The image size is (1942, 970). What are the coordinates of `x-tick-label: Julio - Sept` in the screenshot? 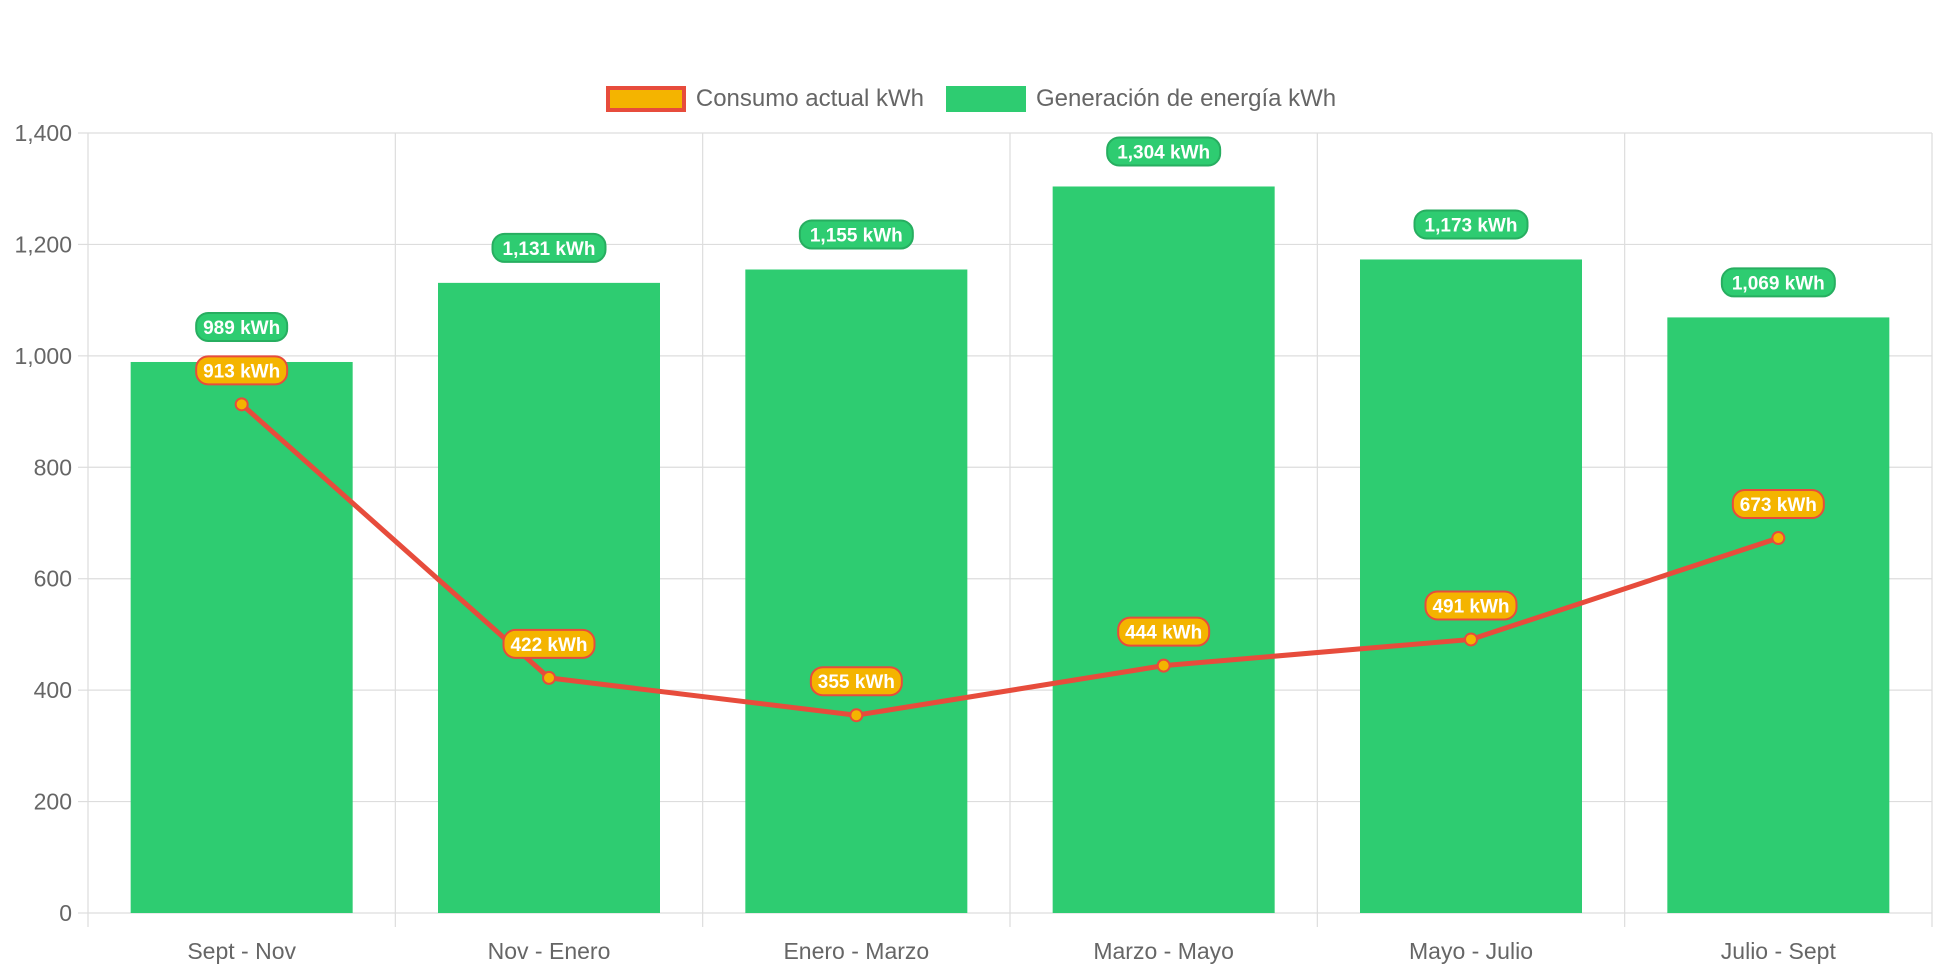 It's located at (1779, 951).